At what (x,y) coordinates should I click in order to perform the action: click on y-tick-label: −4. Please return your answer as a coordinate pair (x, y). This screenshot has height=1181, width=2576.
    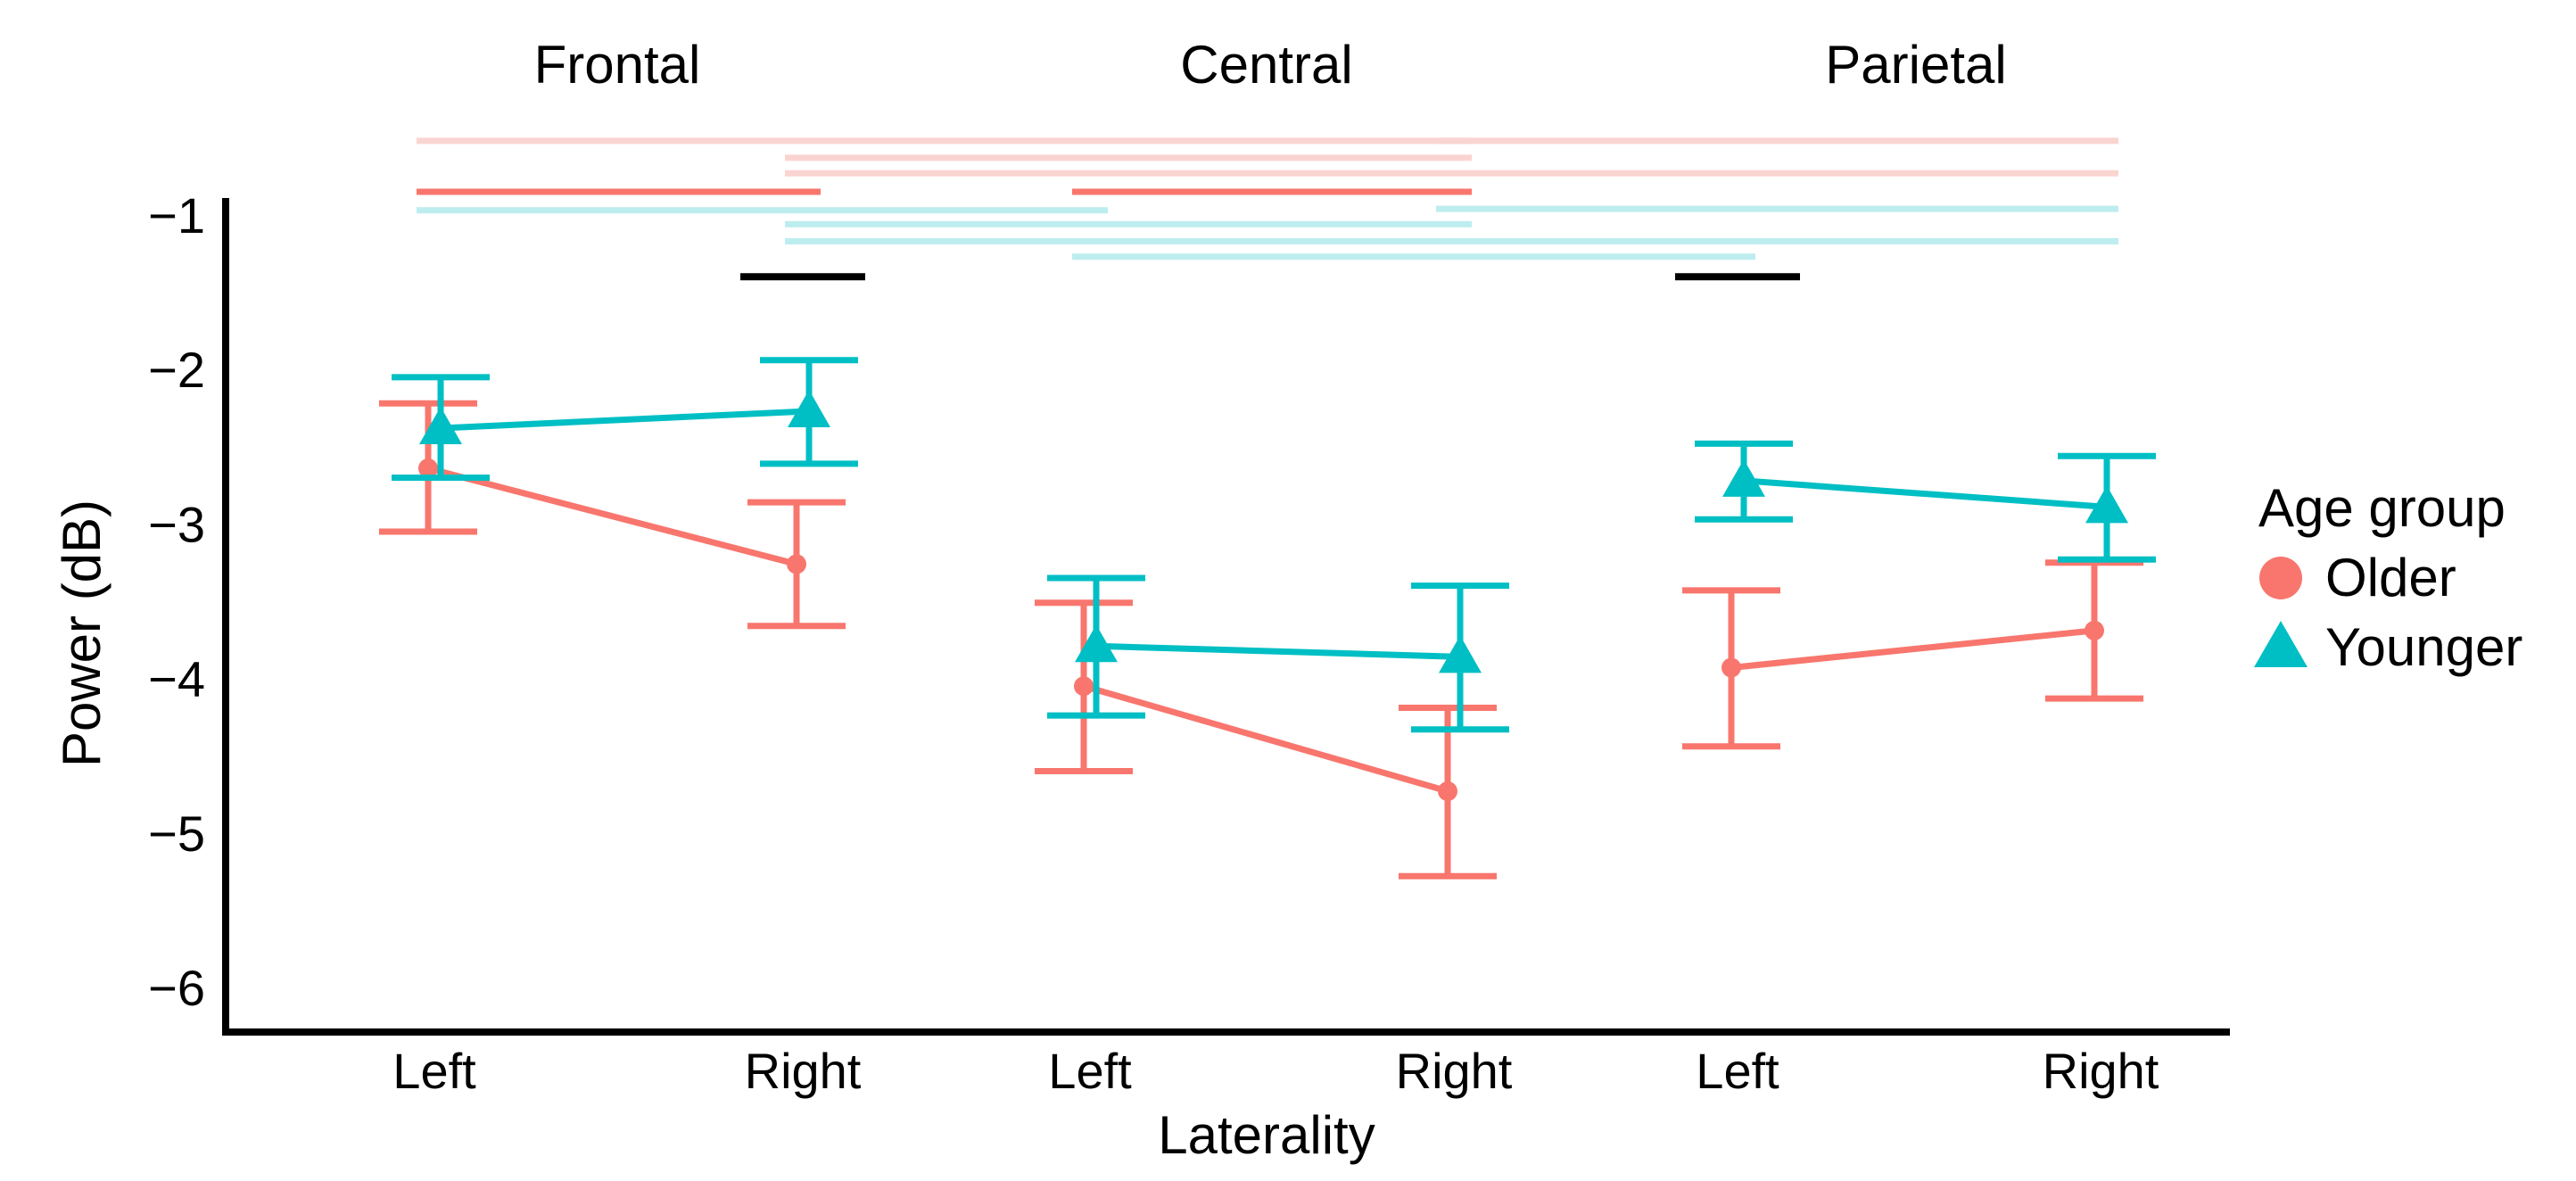
    Looking at the image, I should click on (177, 679).